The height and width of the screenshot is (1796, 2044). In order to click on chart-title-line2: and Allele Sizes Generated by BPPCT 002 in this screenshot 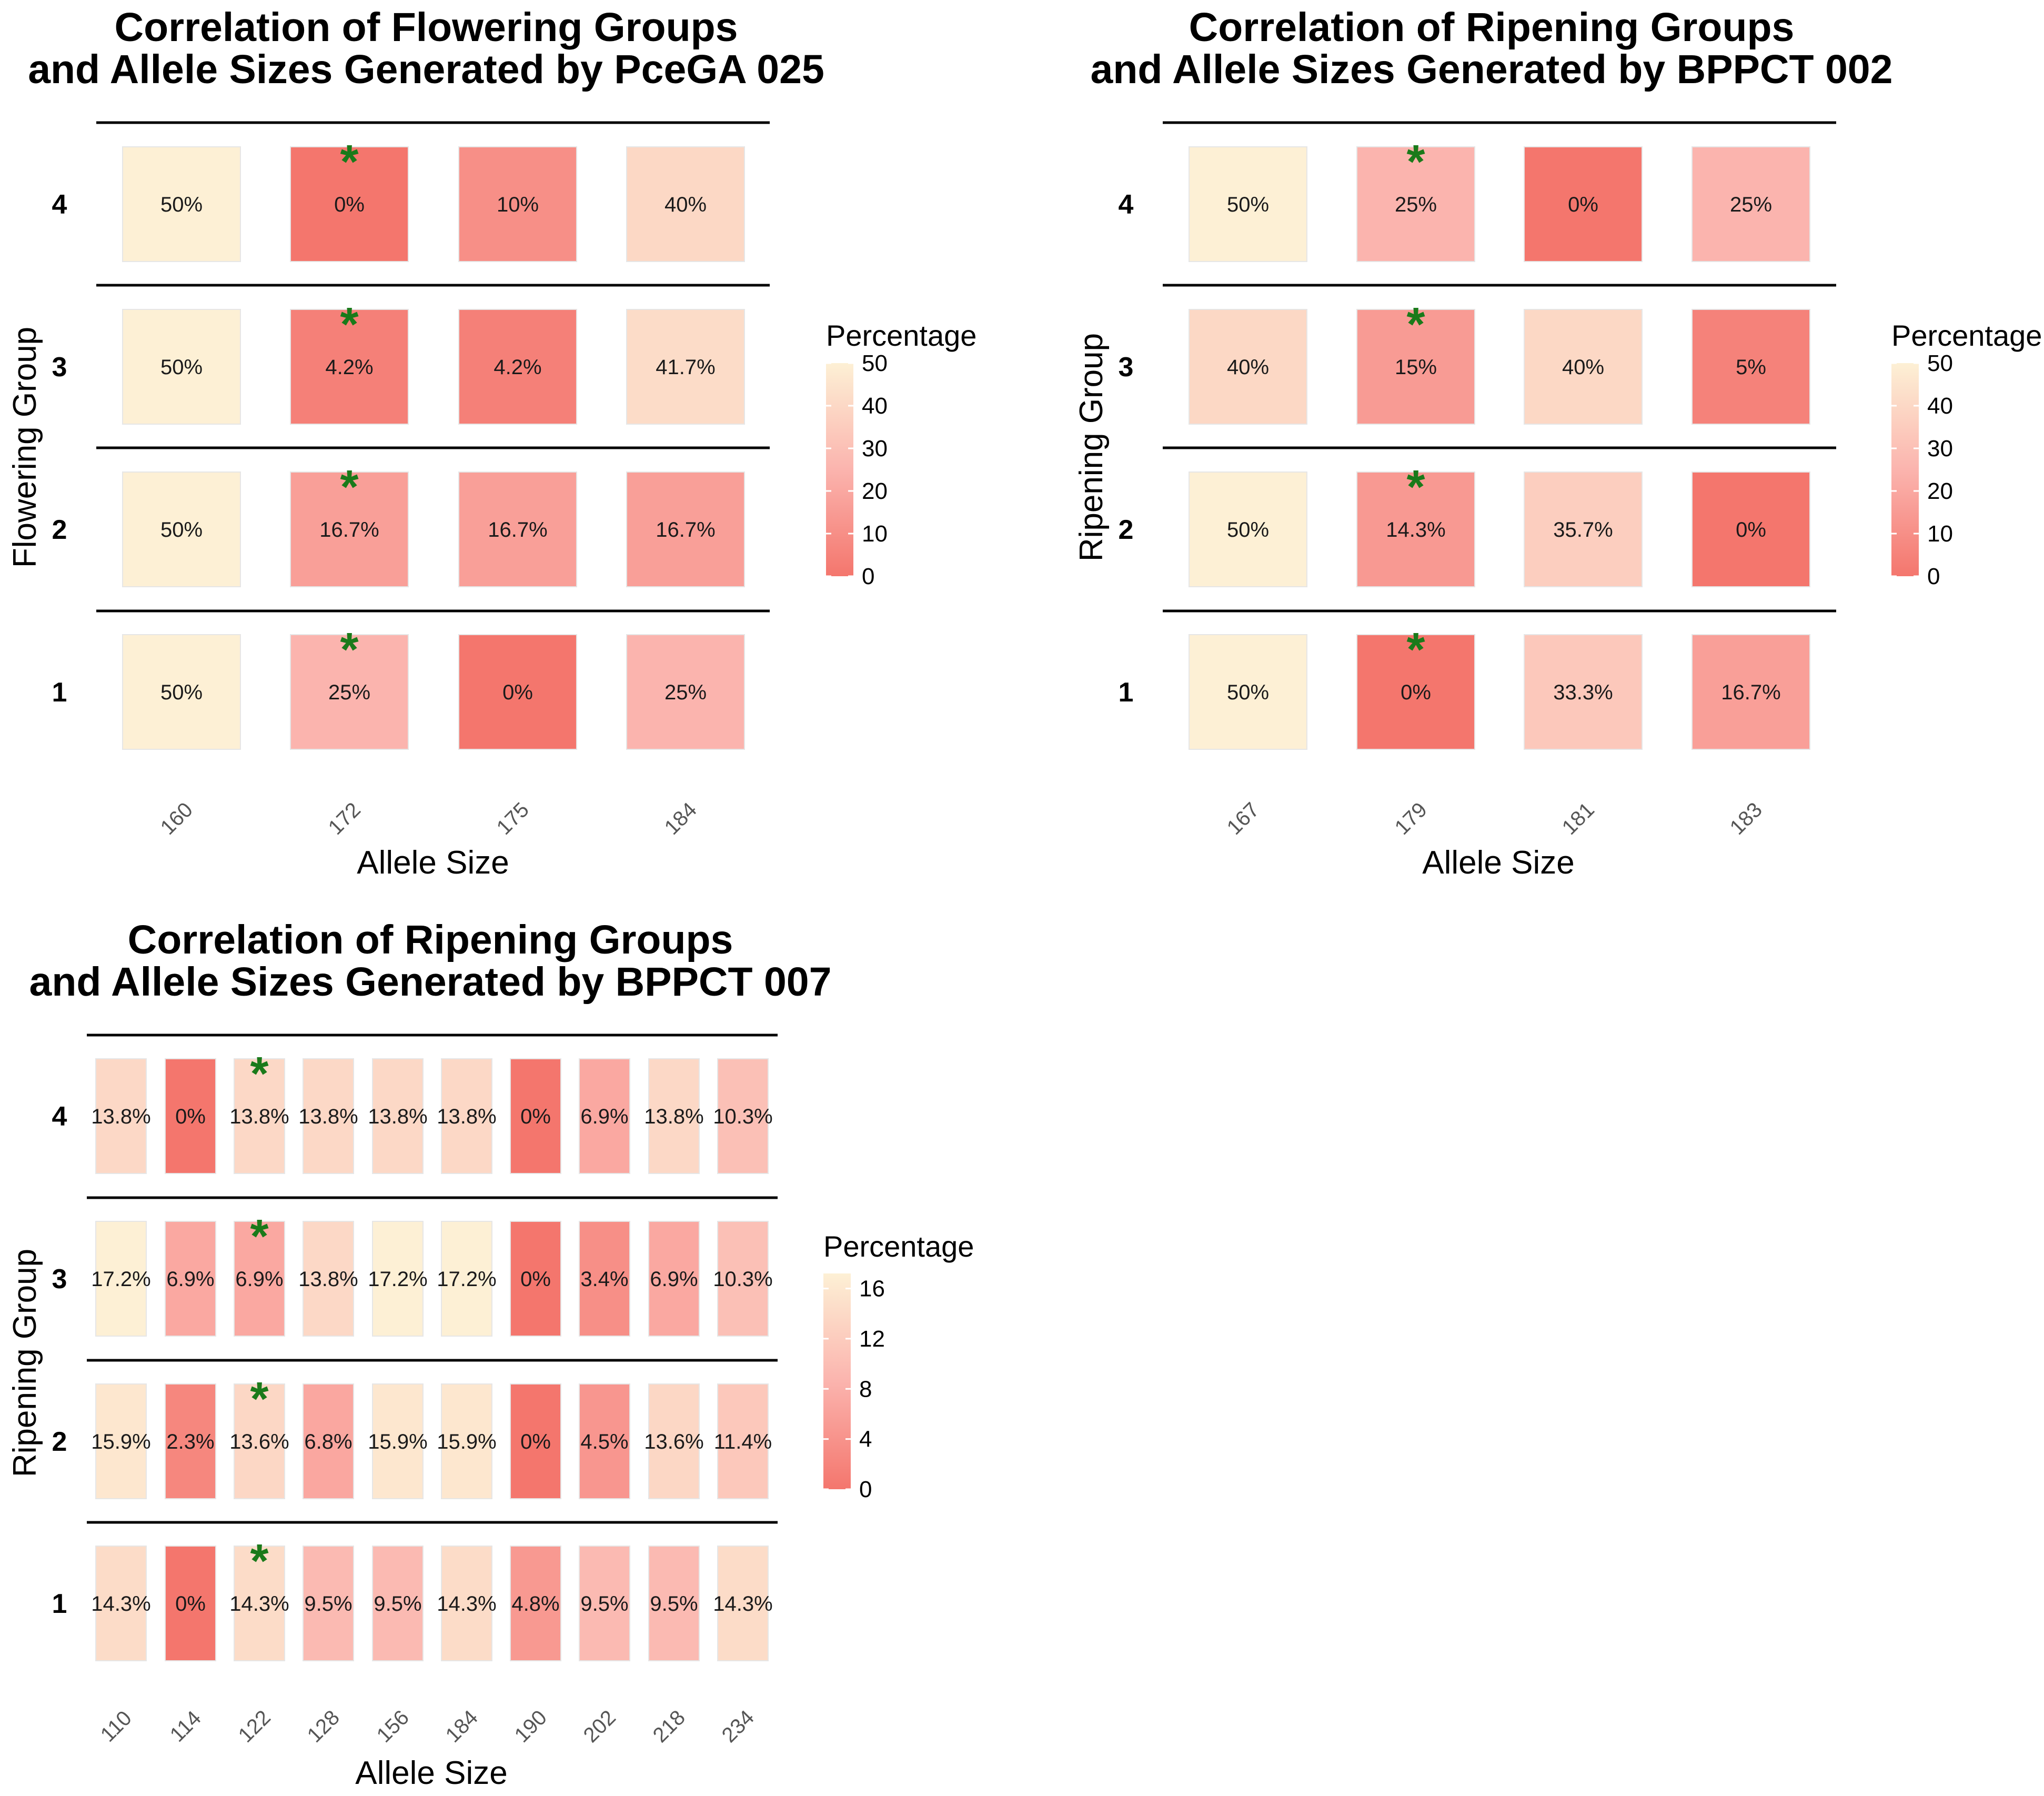, I will do `click(1492, 69)`.